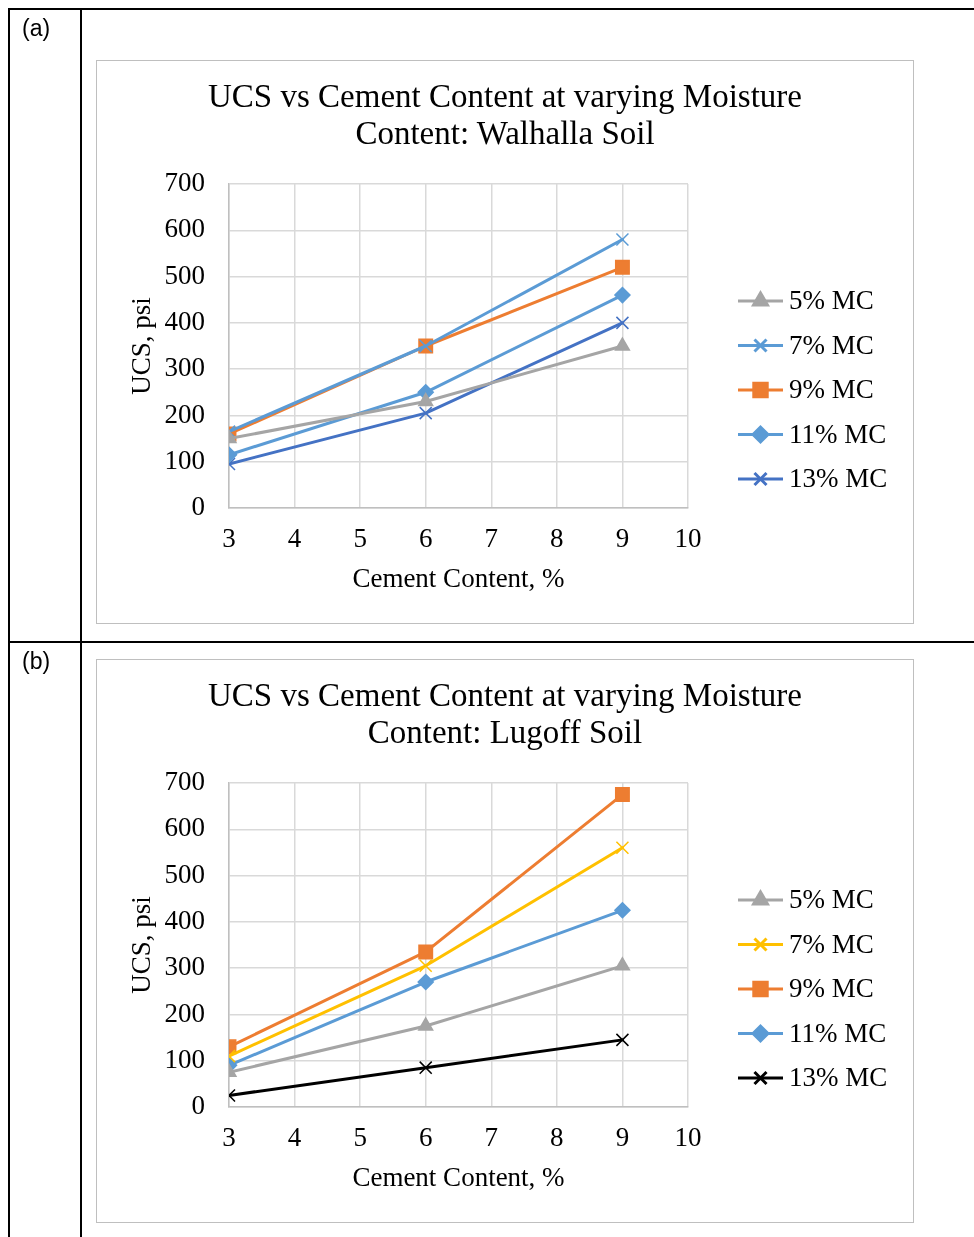 The width and height of the screenshot is (974, 1237). What do you see at coordinates (505, 114) in the screenshot?
I see `chart-title: UCS vs Cement Content at varying Moisture Content: Walhalla Soil` at bounding box center [505, 114].